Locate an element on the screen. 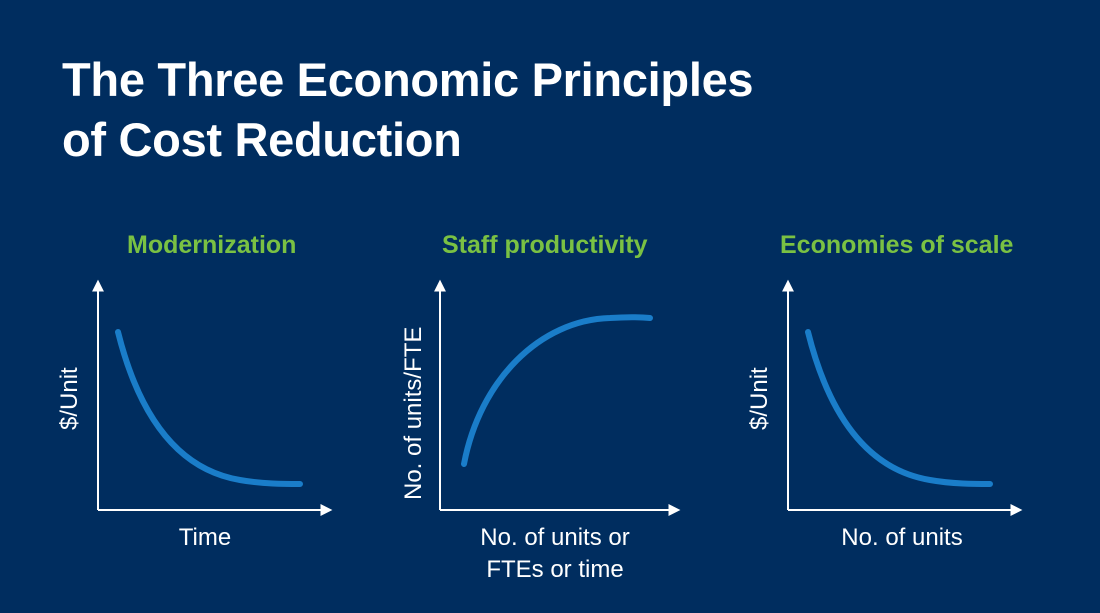 The width and height of the screenshot is (1100, 613). panel-modernization-graph is located at coordinates (212, 397).